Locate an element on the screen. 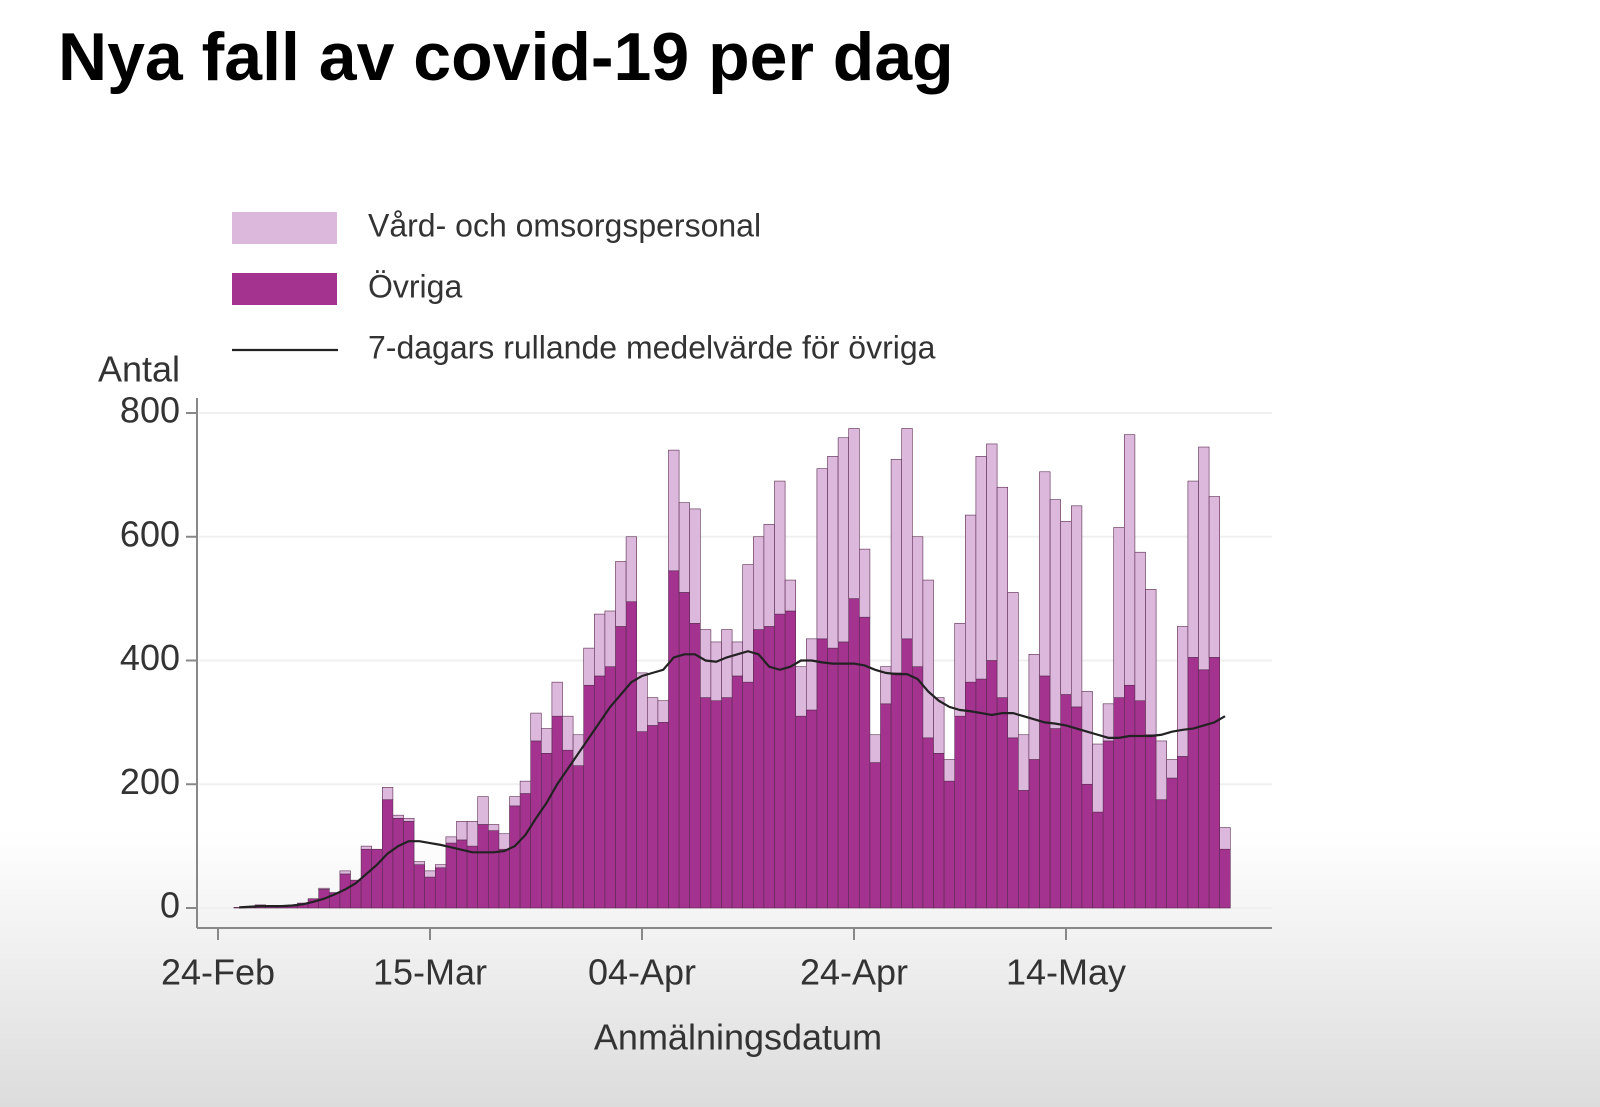 The width and height of the screenshot is (1600, 1107). y-tick-label: 600 is located at coordinates (150, 533).